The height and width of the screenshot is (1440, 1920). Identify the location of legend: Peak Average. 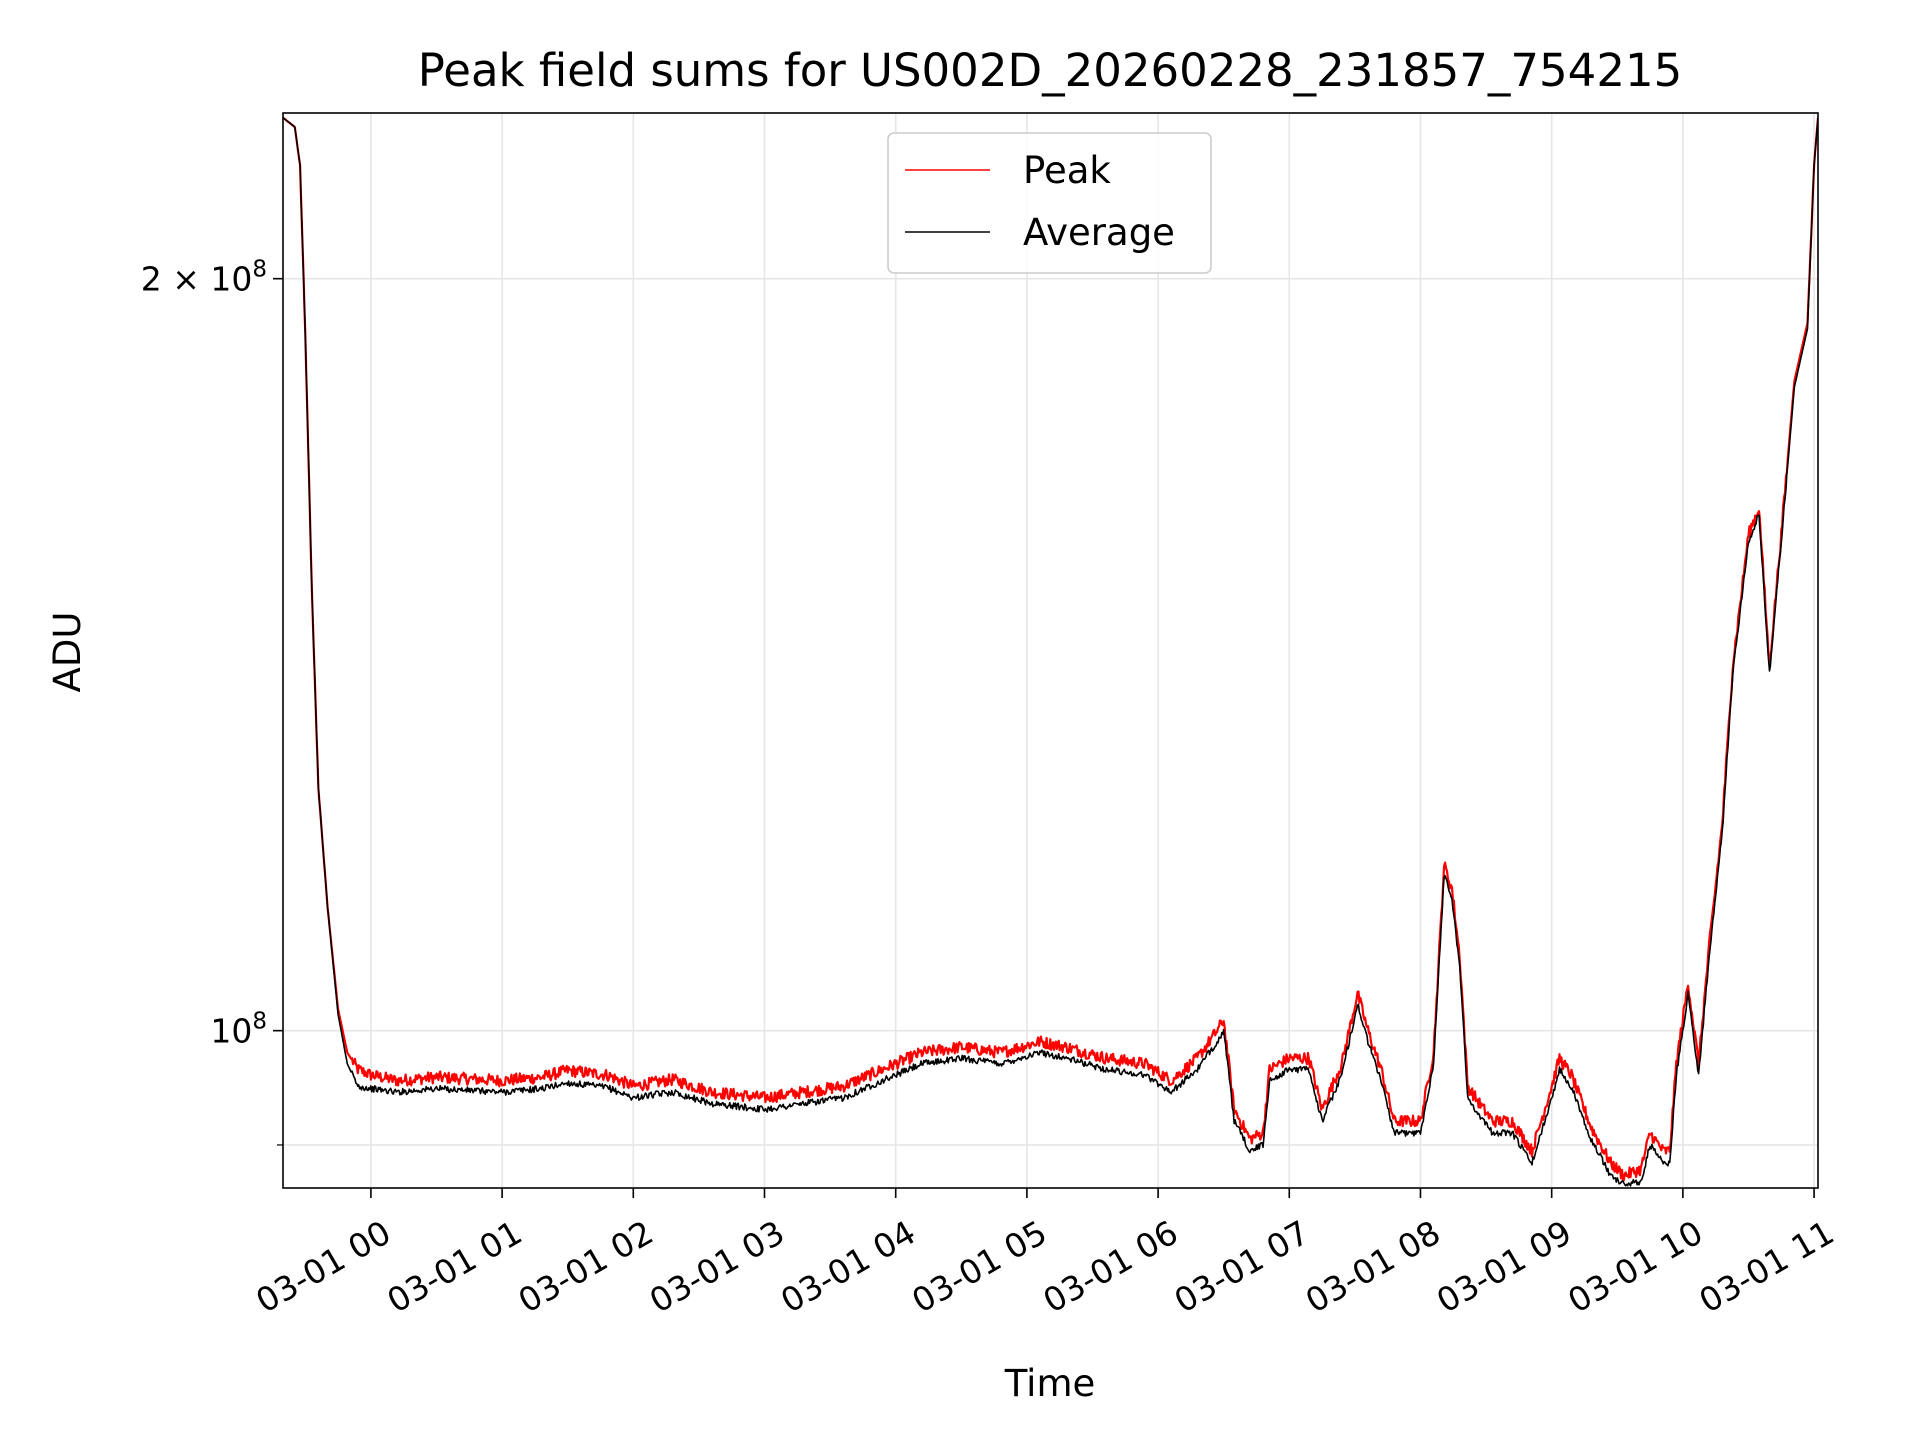
(1049, 203).